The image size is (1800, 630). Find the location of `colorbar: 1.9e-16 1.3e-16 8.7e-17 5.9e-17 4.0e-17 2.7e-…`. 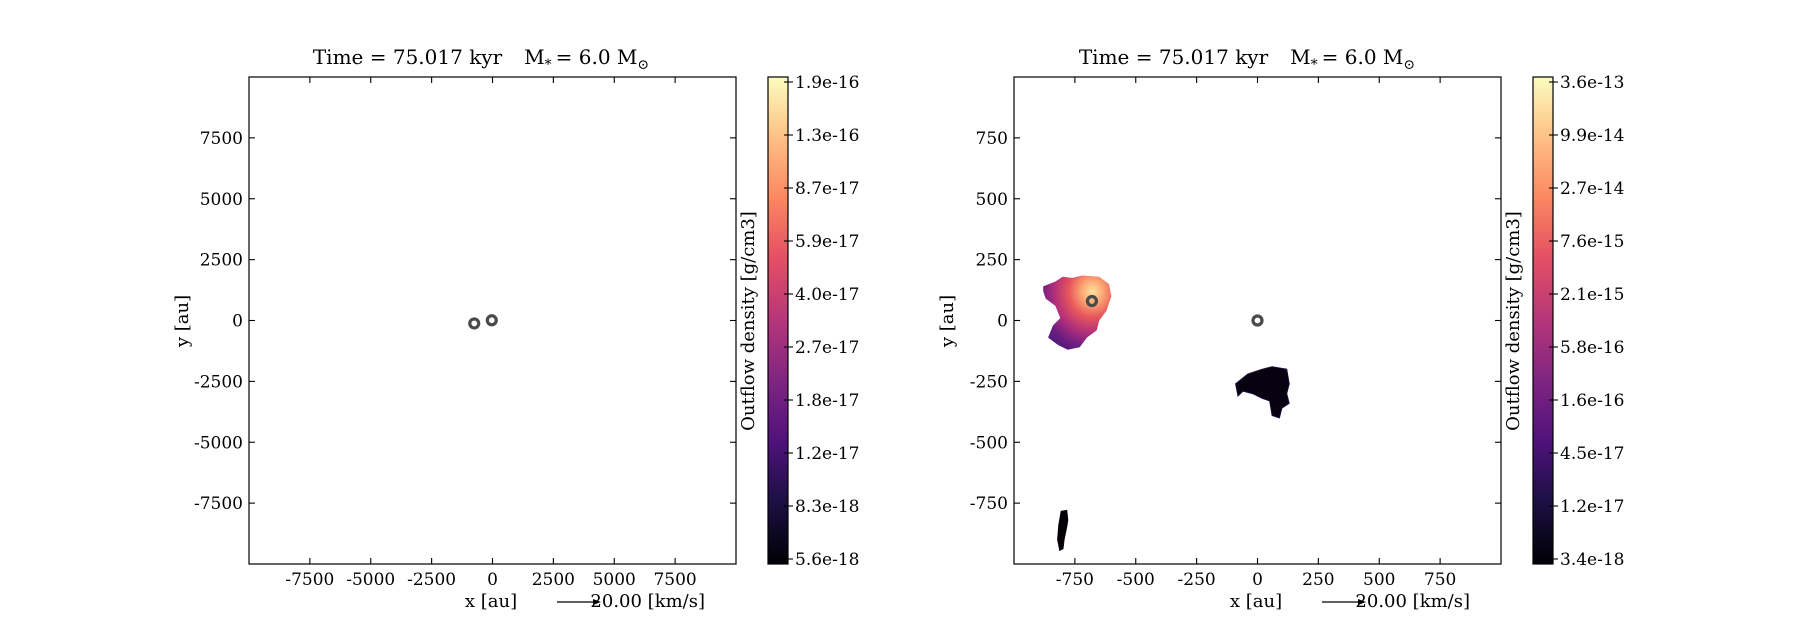

colorbar: 1.9e-16 1.3e-16 8.7e-17 5.9e-17 4.0e-17 2.7e-… is located at coordinates (798, 321).